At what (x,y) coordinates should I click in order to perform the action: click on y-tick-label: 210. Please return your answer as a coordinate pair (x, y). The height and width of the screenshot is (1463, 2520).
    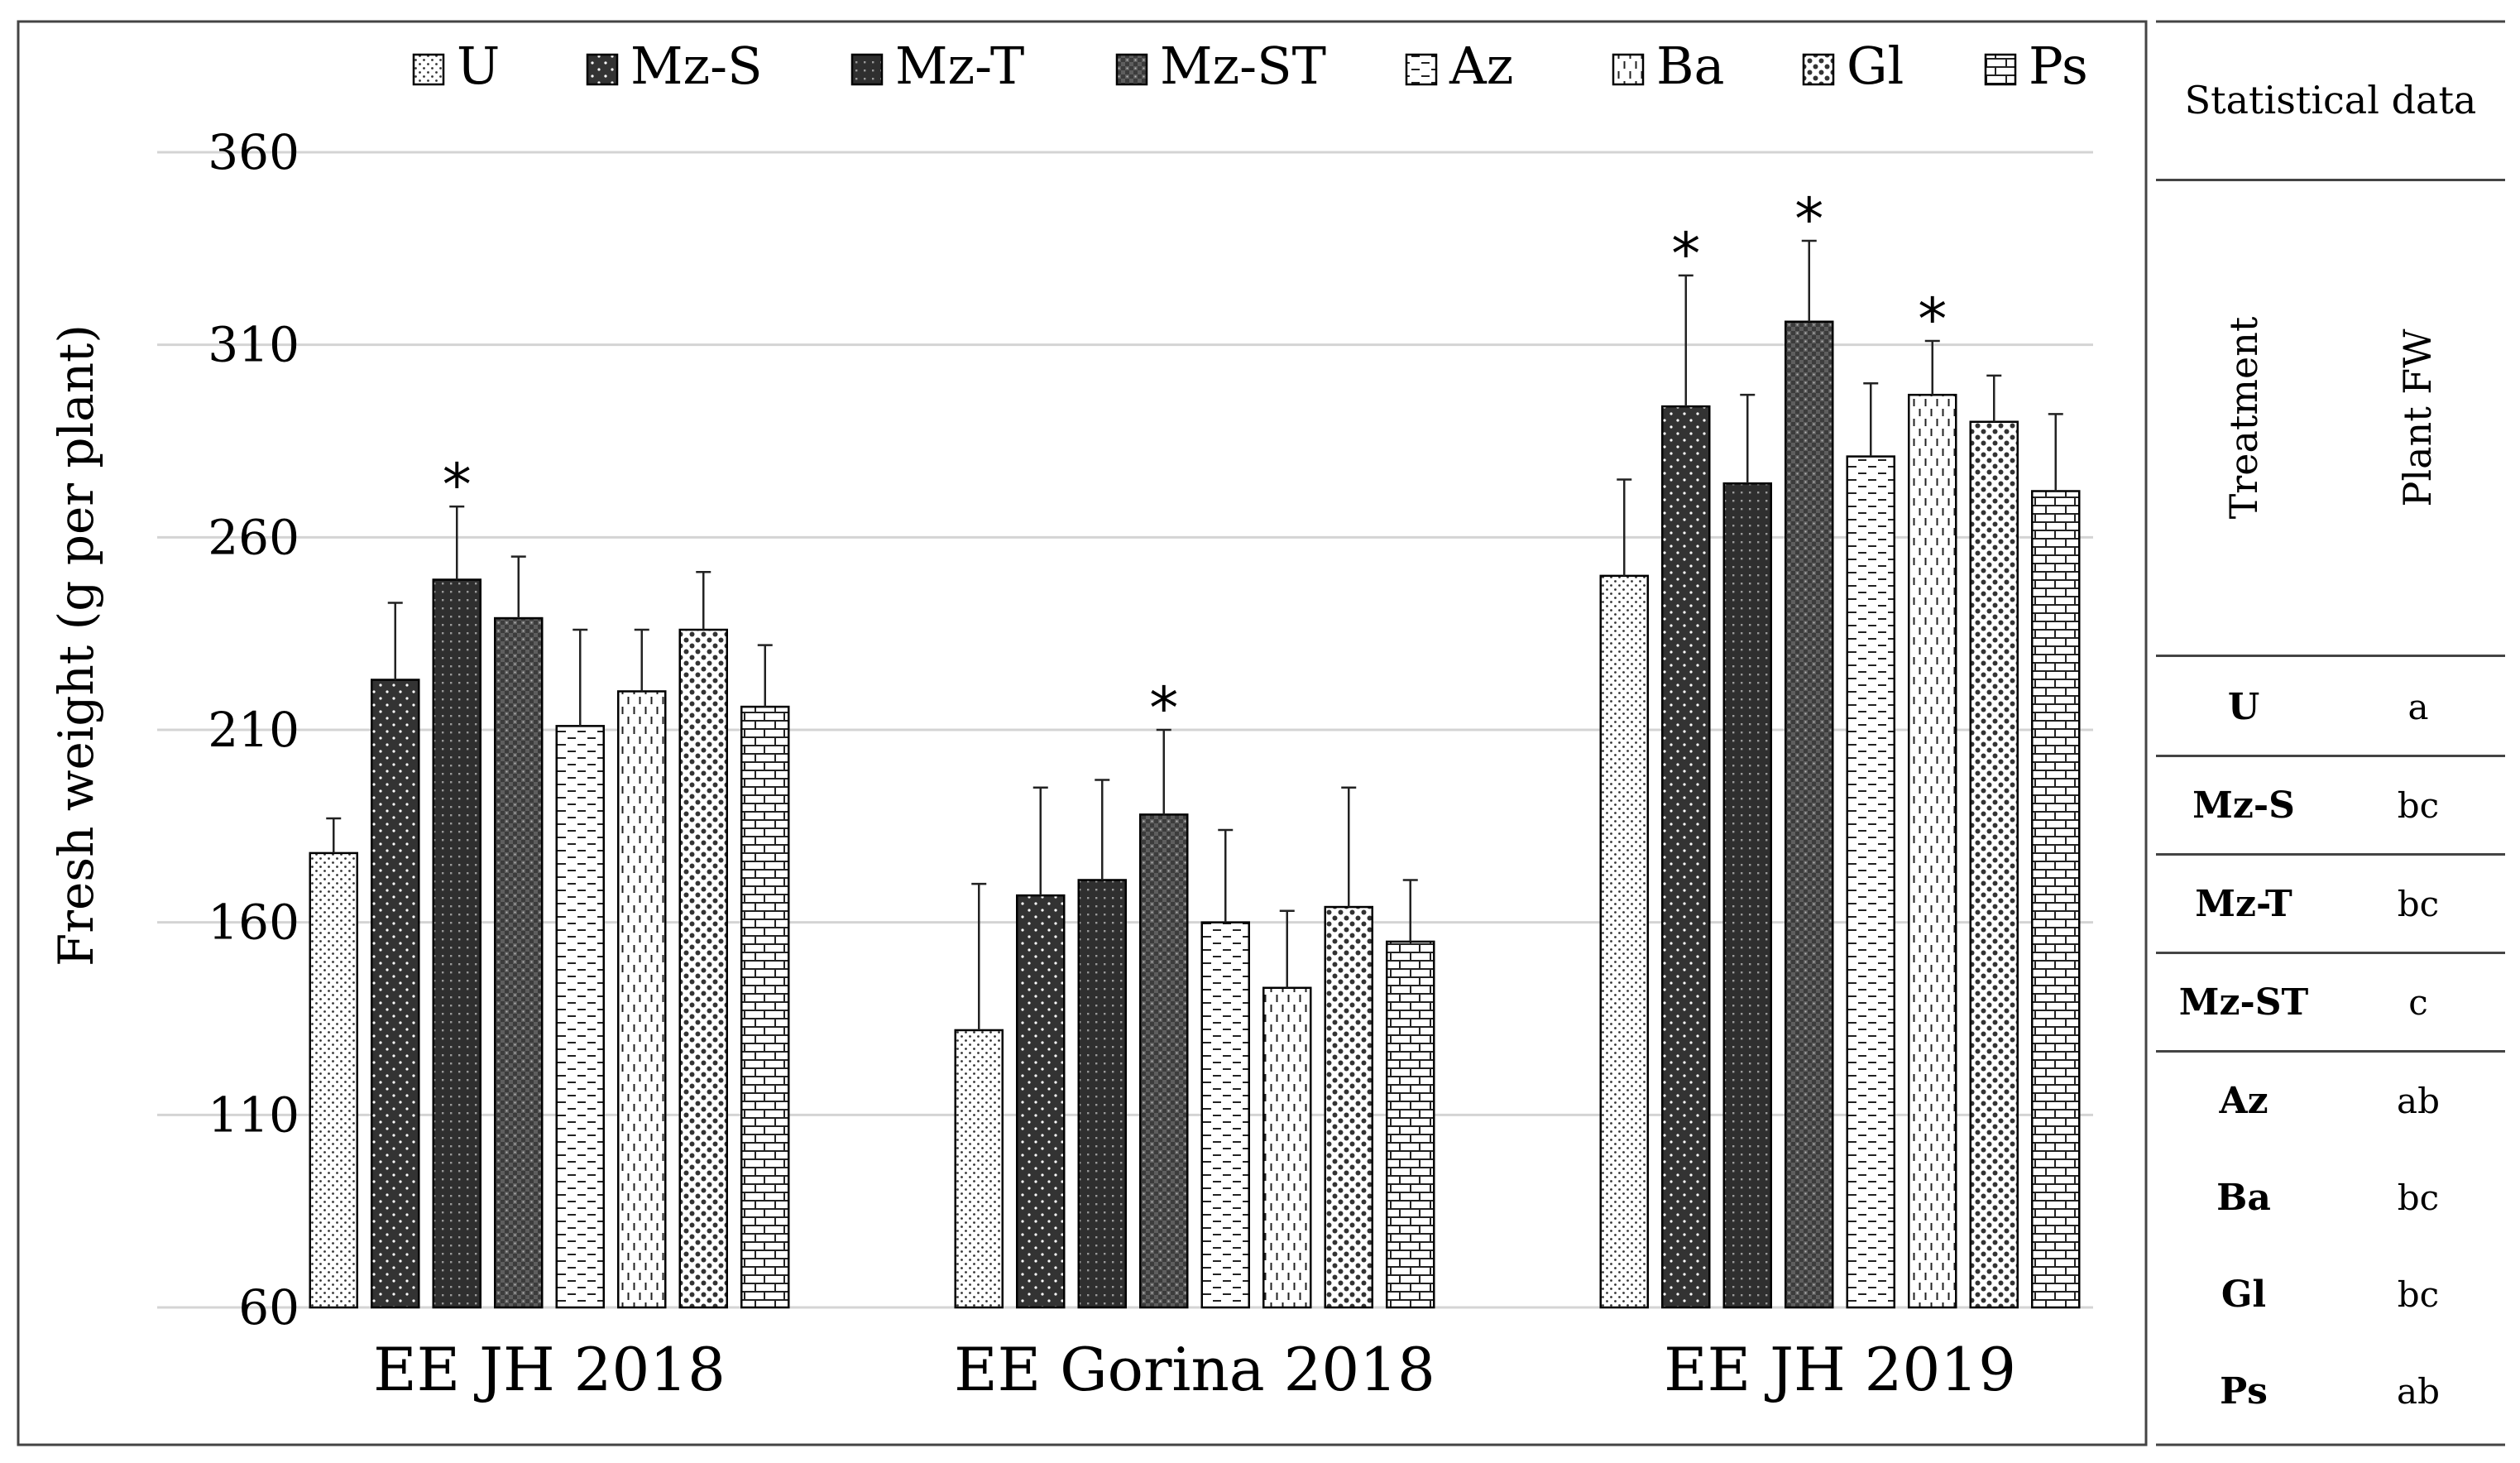
    Looking at the image, I should click on (253, 730).